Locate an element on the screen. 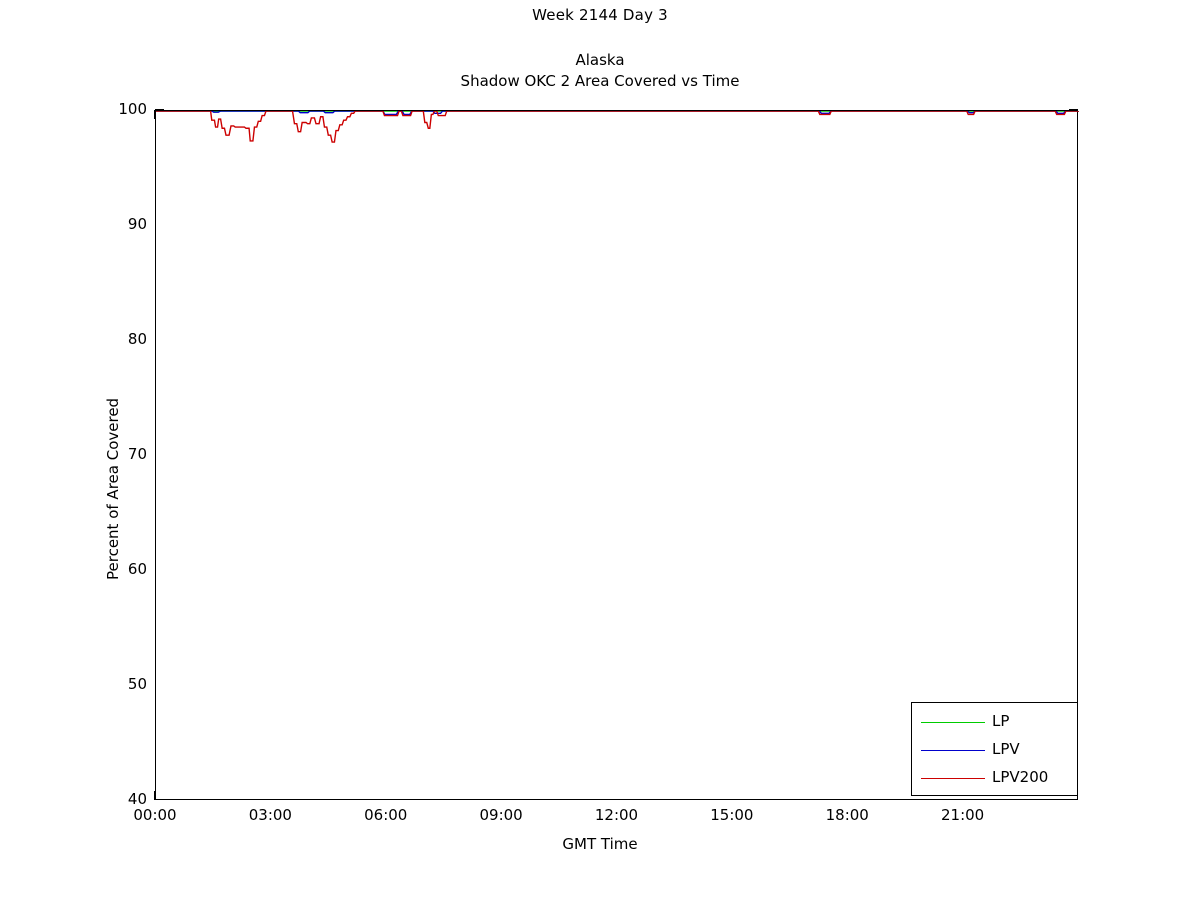 This screenshot has height=900, width=1200. legend-item-lpv200: LPV200 is located at coordinates (995, 779).